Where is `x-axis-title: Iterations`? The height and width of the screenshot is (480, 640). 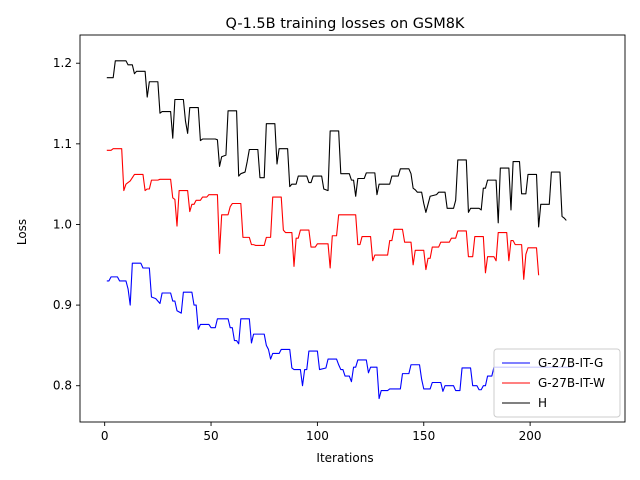
x-axis-title: Iterations is located at coordinates (344, 458).